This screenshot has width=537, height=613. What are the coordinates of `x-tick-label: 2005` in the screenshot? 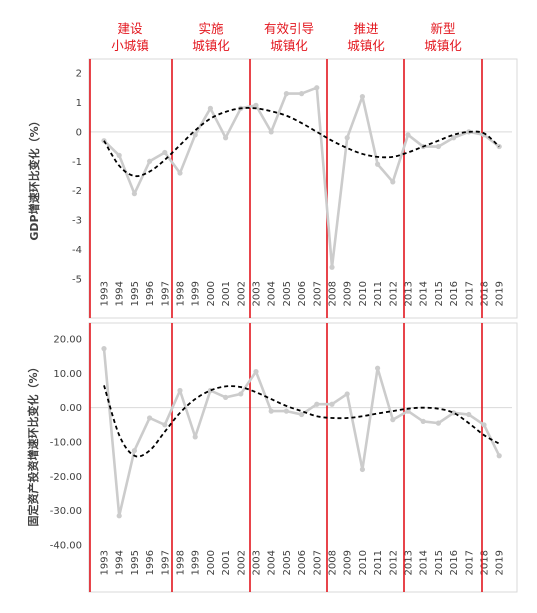 It's located at (287, 562).